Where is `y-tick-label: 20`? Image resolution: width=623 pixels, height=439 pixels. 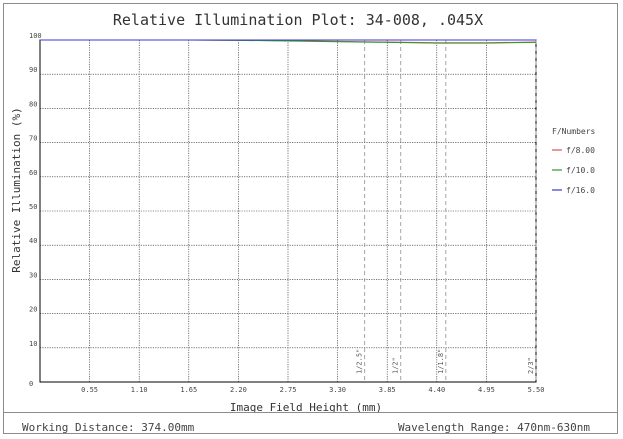 y-tick-label: 20 is located at coordinates (33, 310).